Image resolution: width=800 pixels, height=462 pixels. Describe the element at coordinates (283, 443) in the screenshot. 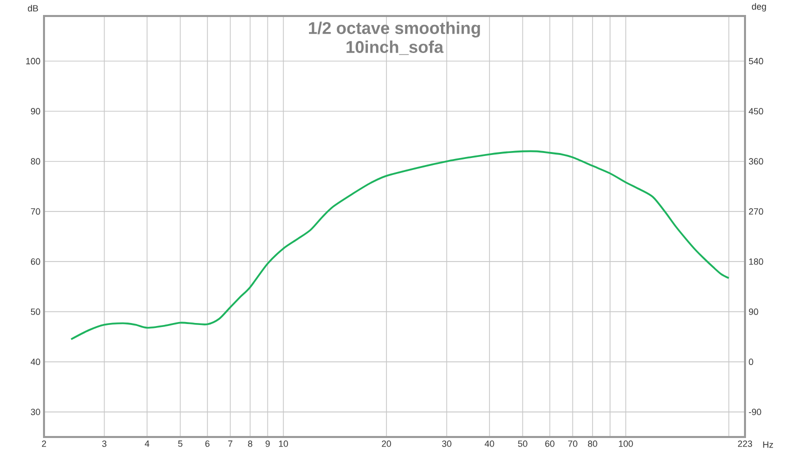

I see `x-tick-label: 10` at that location.